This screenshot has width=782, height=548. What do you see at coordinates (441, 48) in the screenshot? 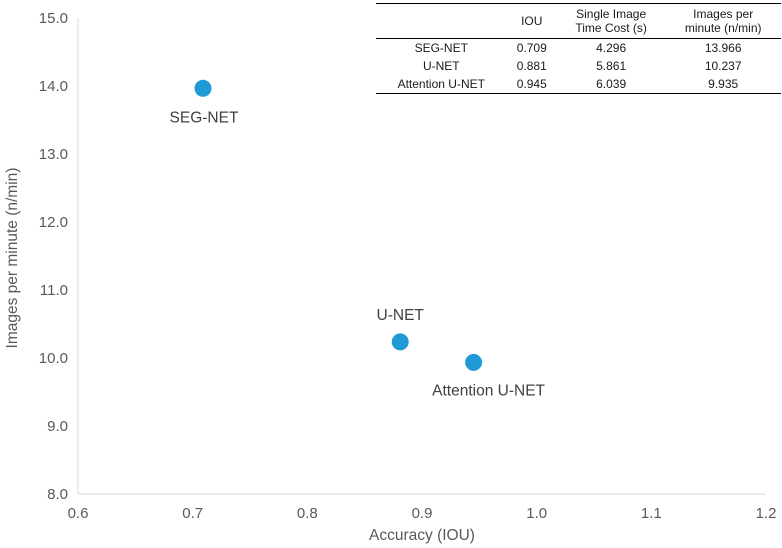
I see `table-cell: SEG-NET` at bounding box center [441, 48].